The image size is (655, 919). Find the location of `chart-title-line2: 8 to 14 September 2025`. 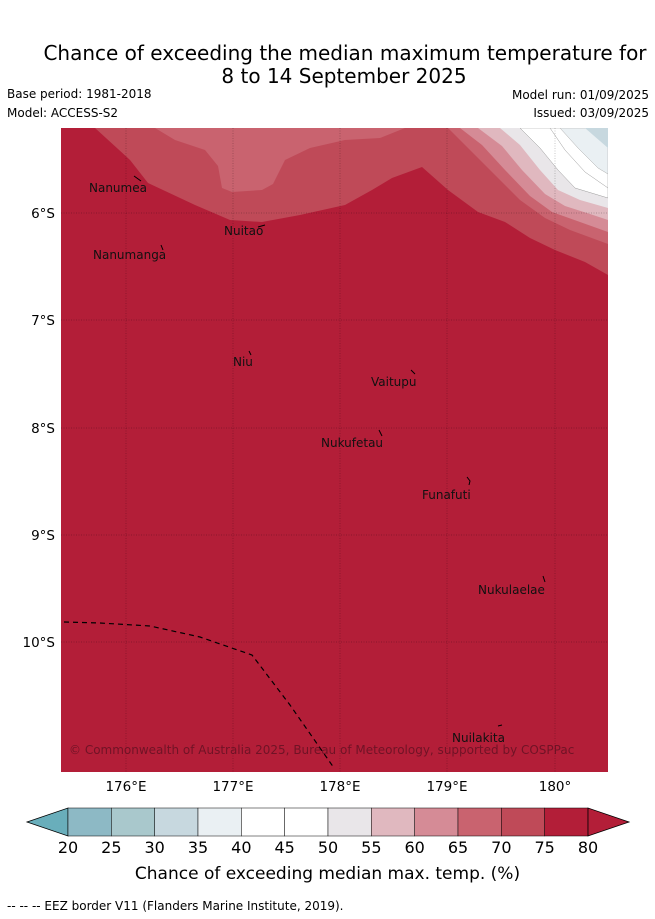

chart-title-line2: 8 to 14 September 2025 is located at coordinates (344, 76).